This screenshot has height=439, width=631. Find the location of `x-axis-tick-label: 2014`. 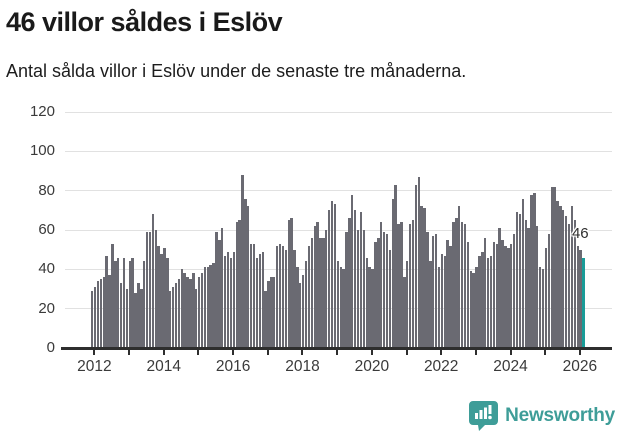

x-axis-tick-label: 2014 is located at coordinates (163, 366).